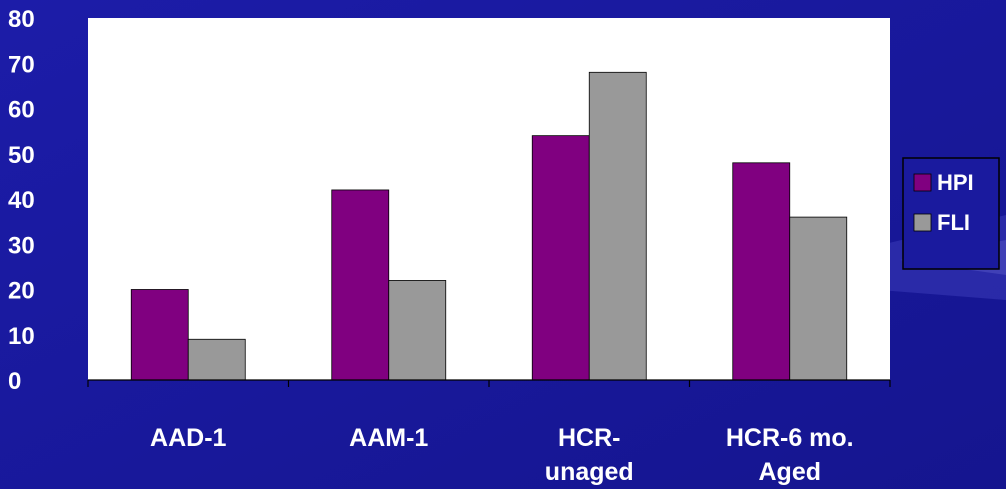 The width and height of the screenshot is (1006, 489). What do you see at coordinates (21, 245) in the screenshot?
I see `y-tick-label: 30` at bounding box center [21, 245].